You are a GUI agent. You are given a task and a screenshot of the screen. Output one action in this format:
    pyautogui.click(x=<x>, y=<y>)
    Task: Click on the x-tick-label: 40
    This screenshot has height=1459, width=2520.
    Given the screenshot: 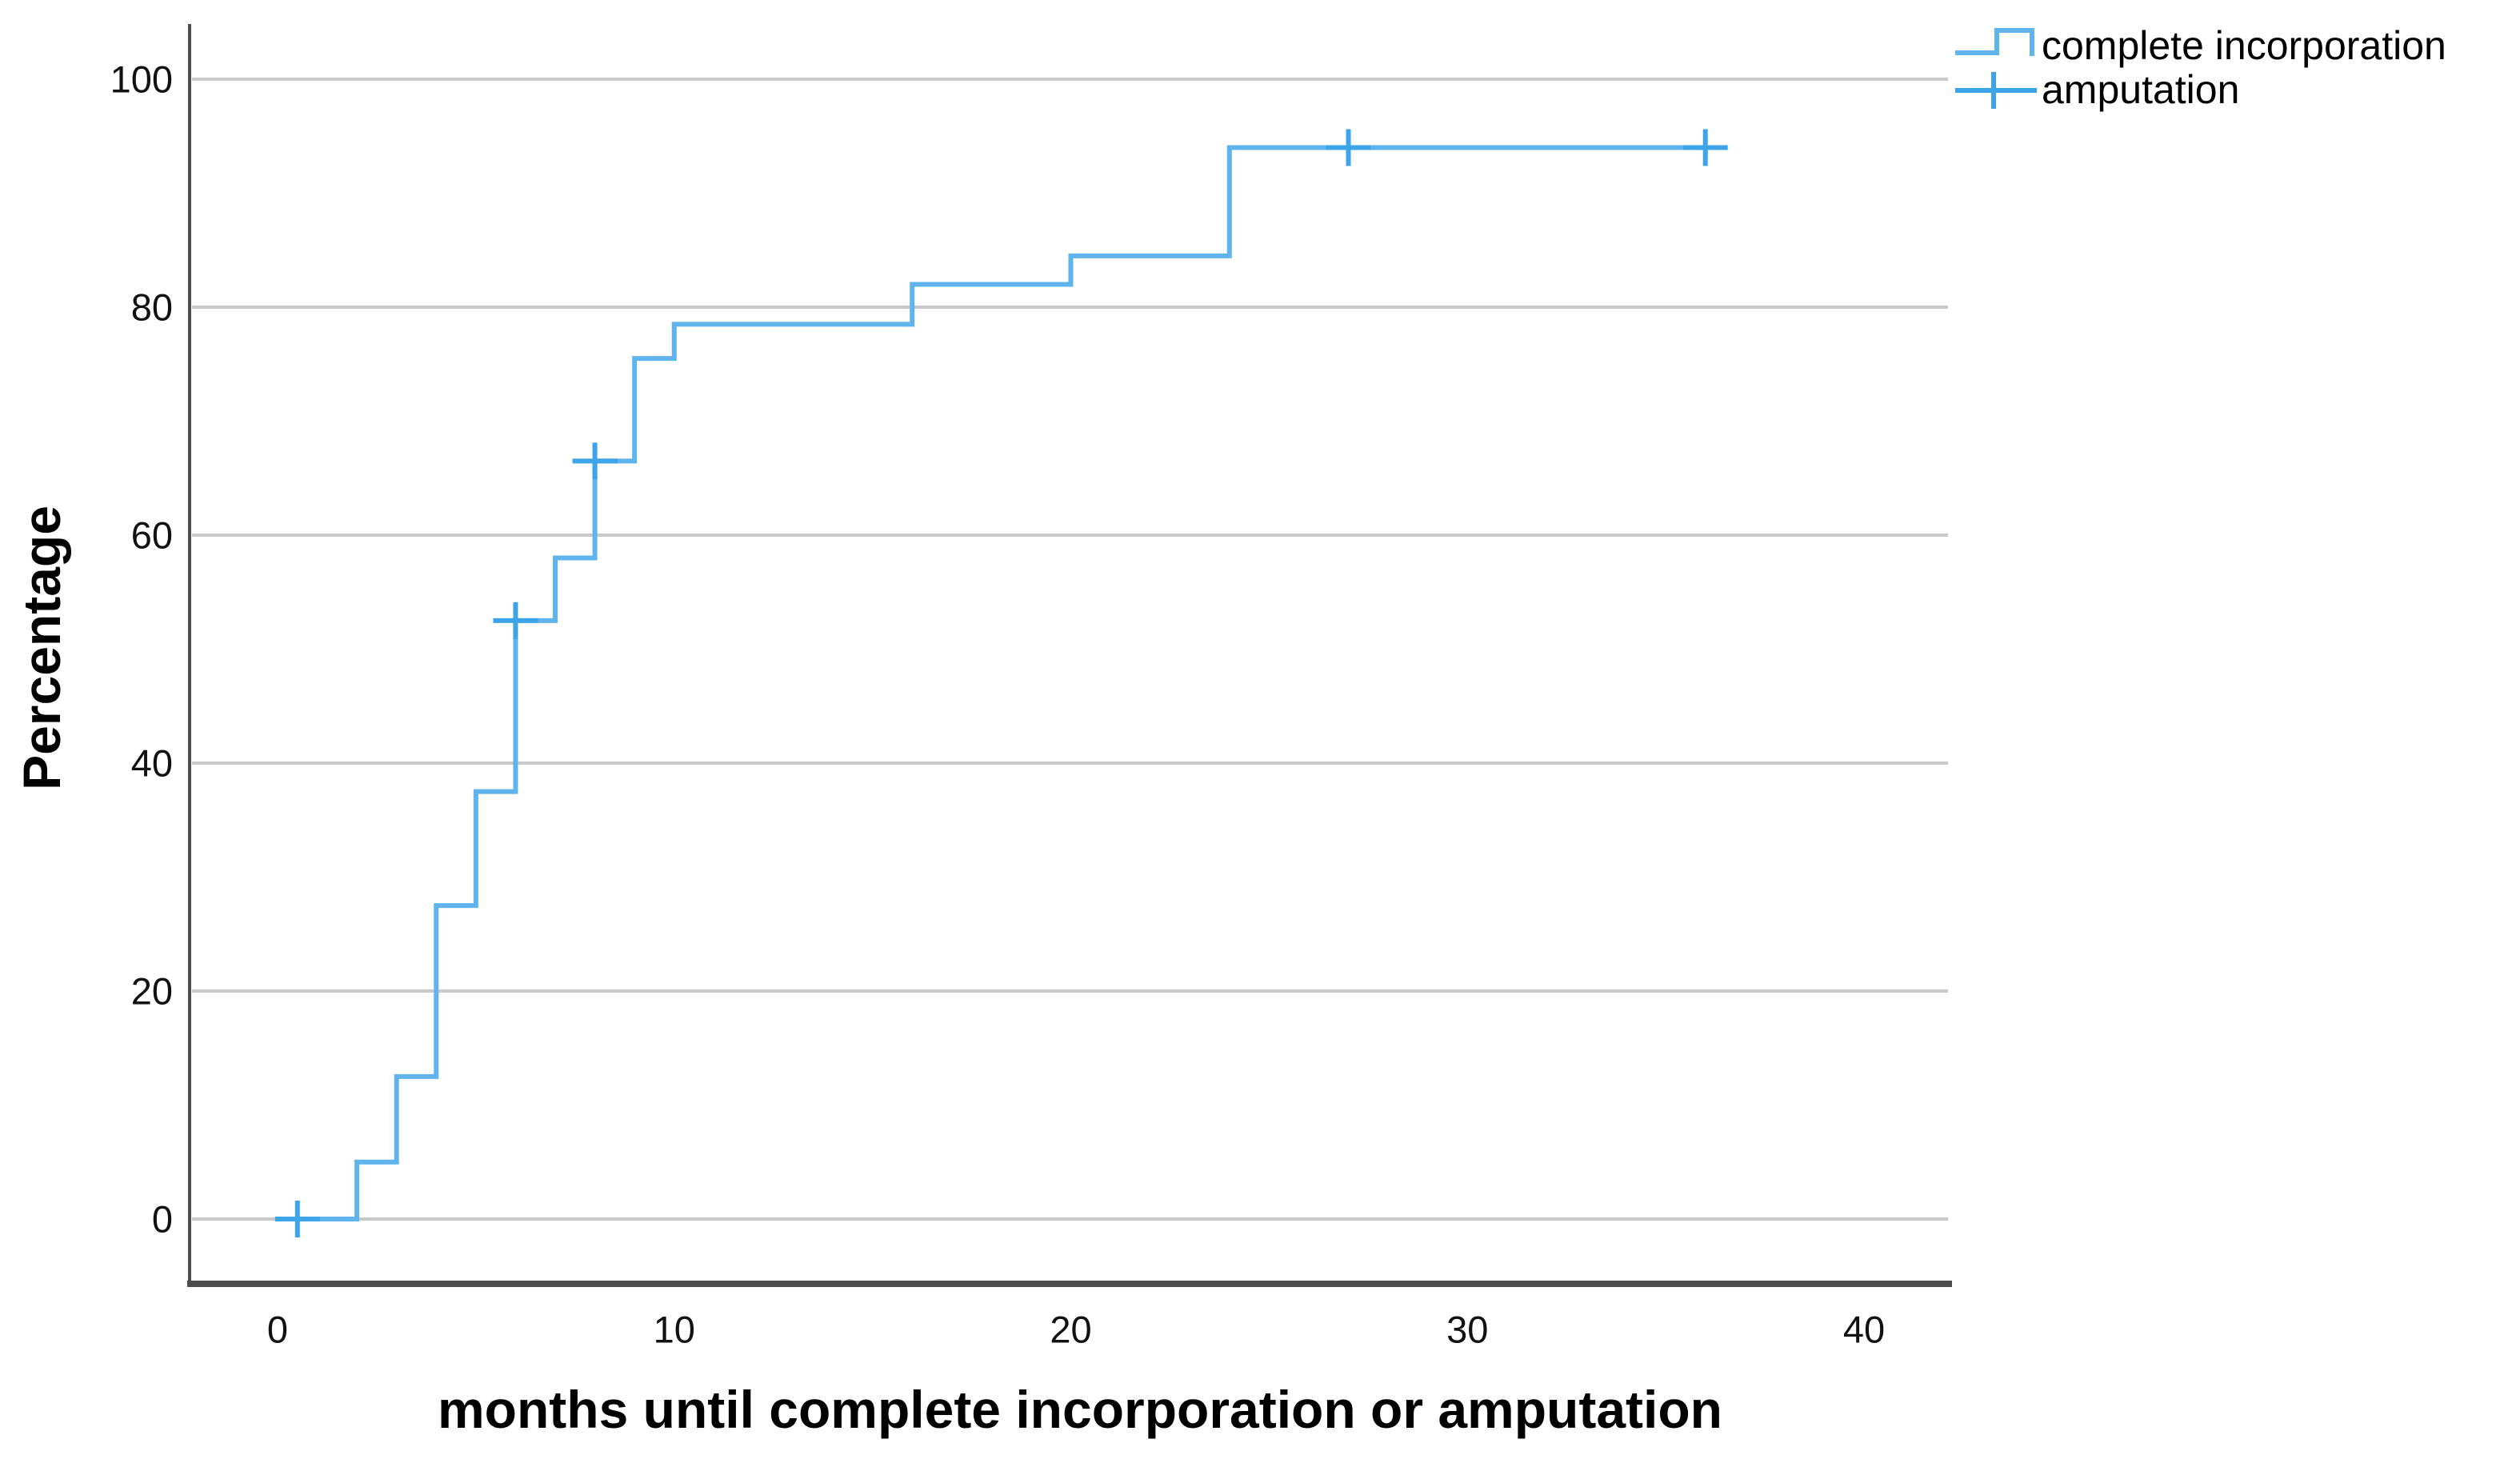 What is the action you would take?
    pyautogui.click(x=1864, y=1330)
    